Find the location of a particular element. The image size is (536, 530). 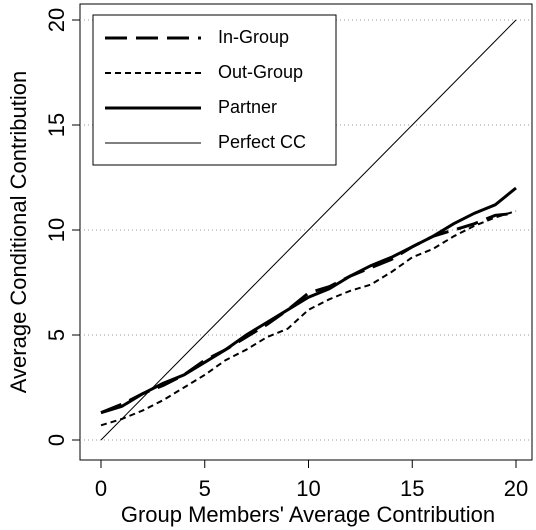

legend-label: Perfect CC is located at coordinates (262, 142).